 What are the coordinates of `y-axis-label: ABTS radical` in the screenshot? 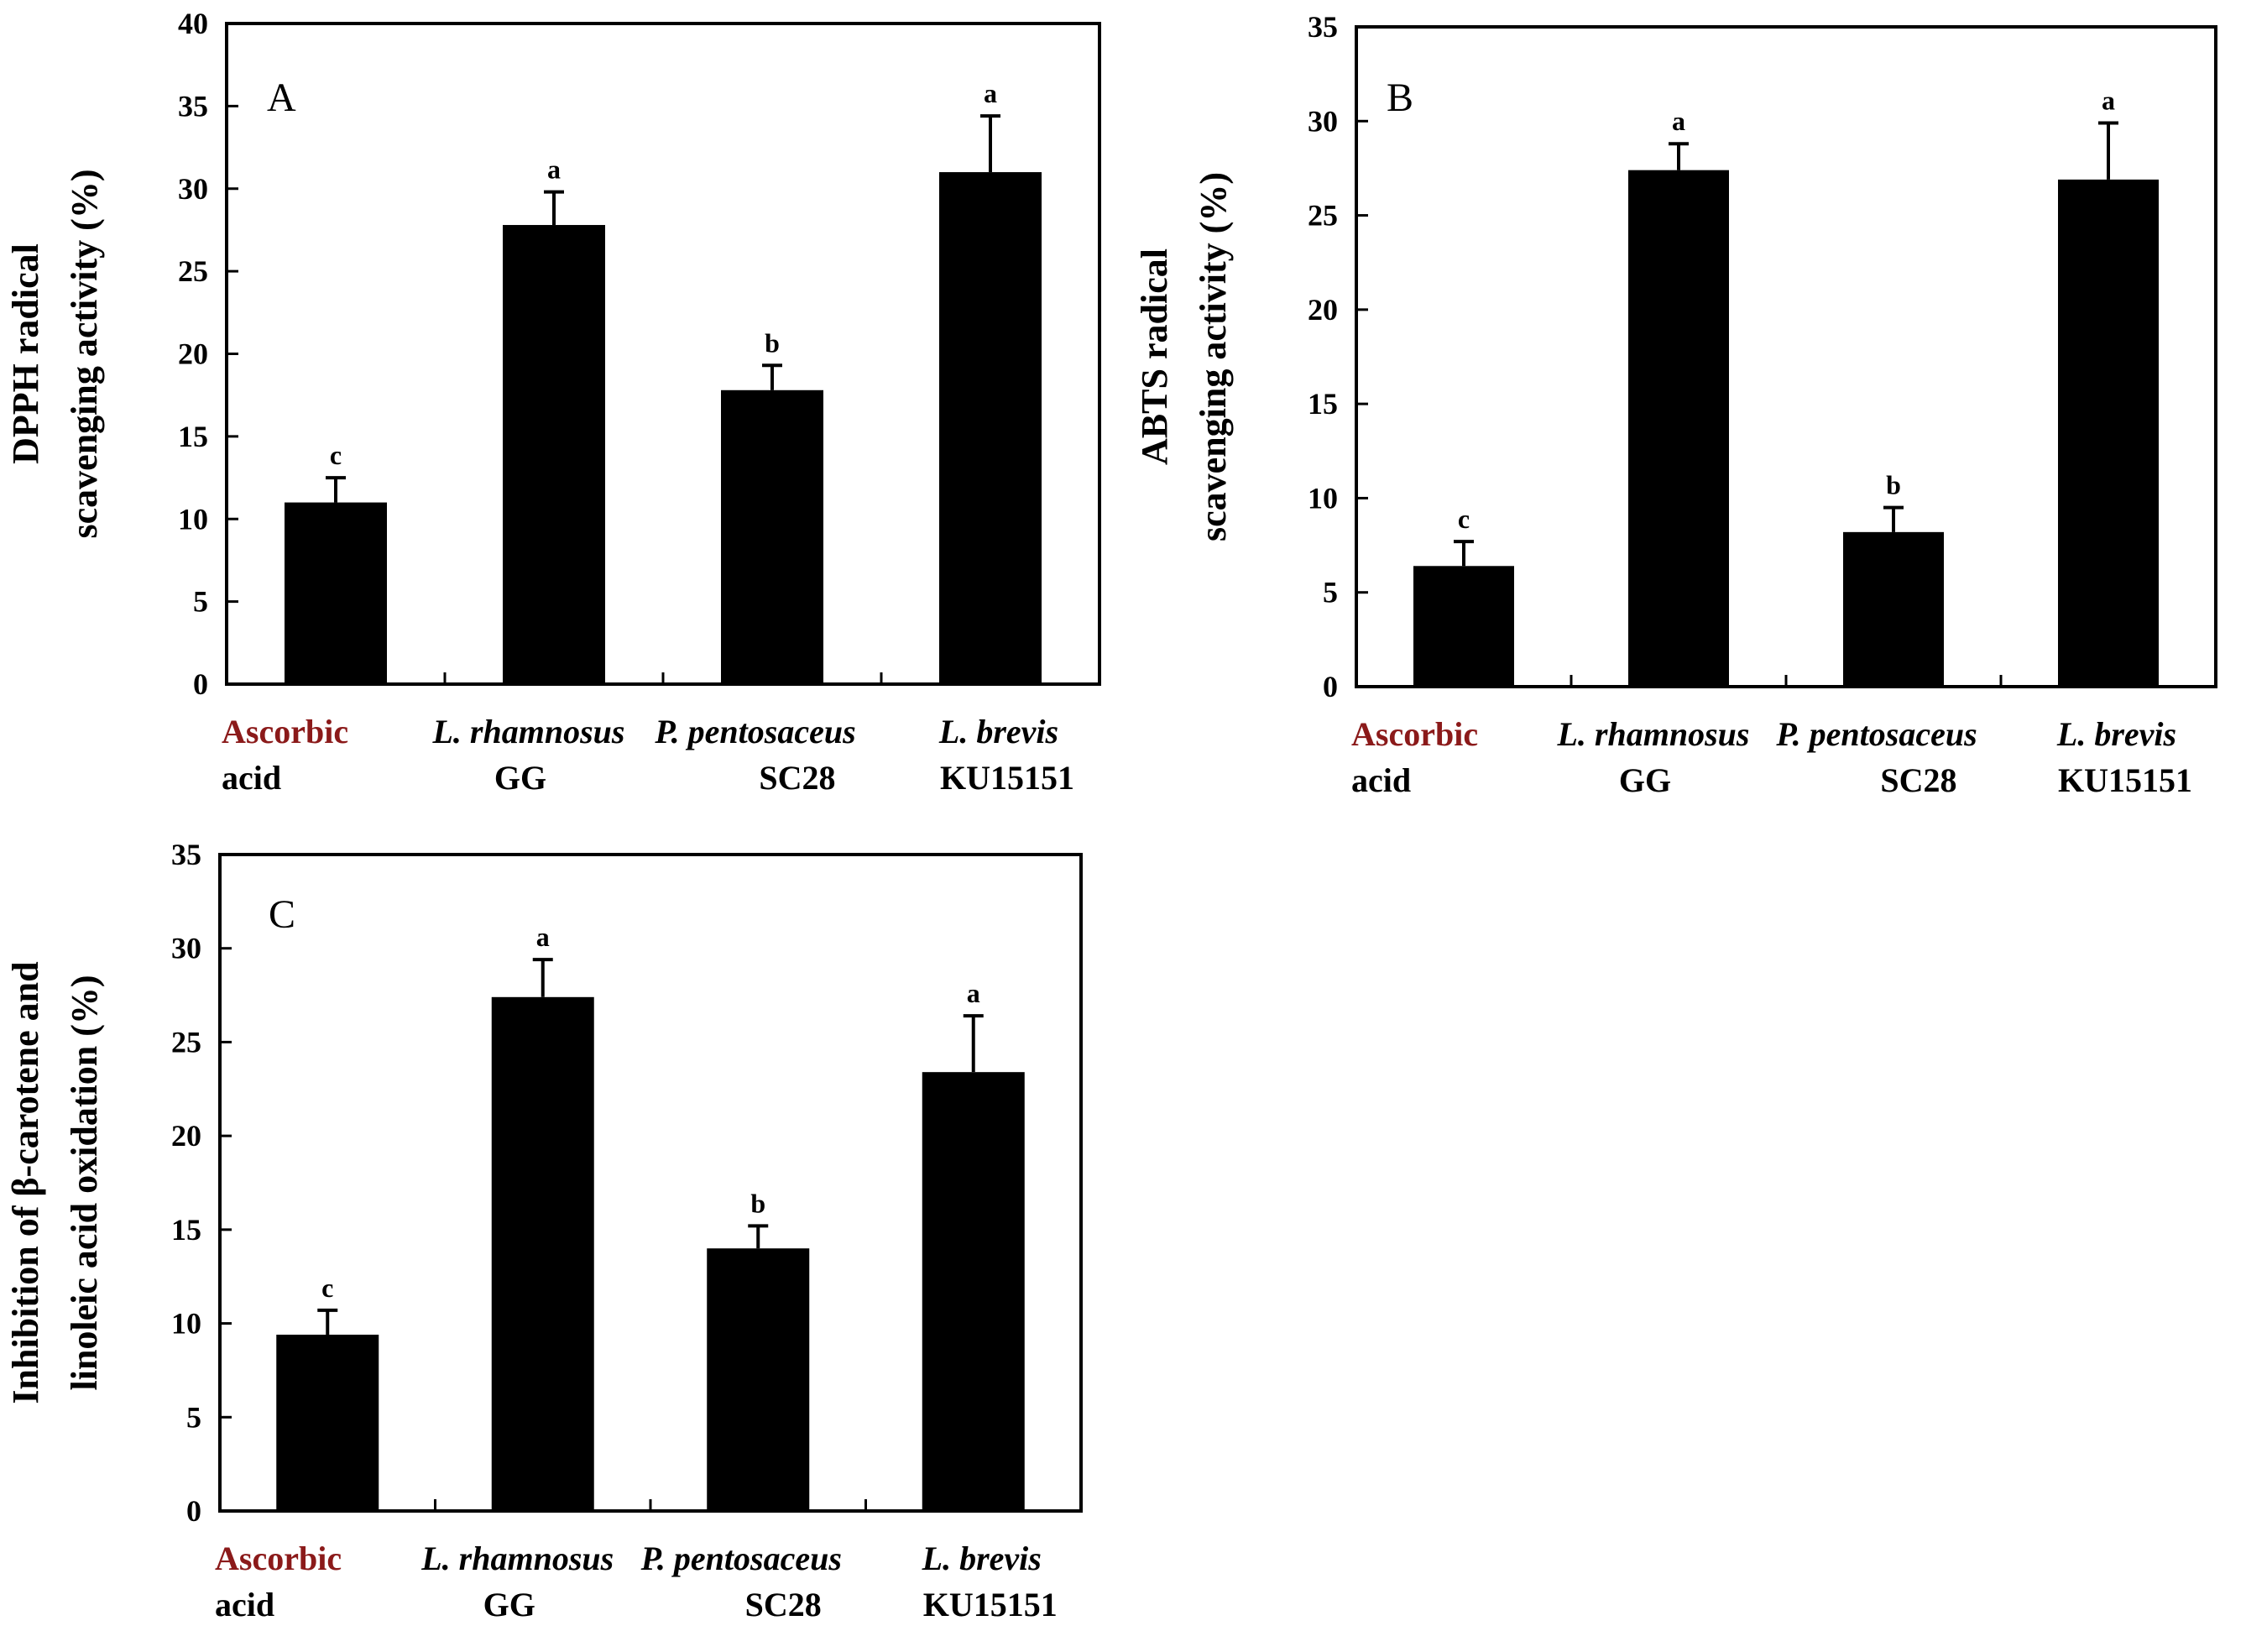 It's located at (1154, 356).